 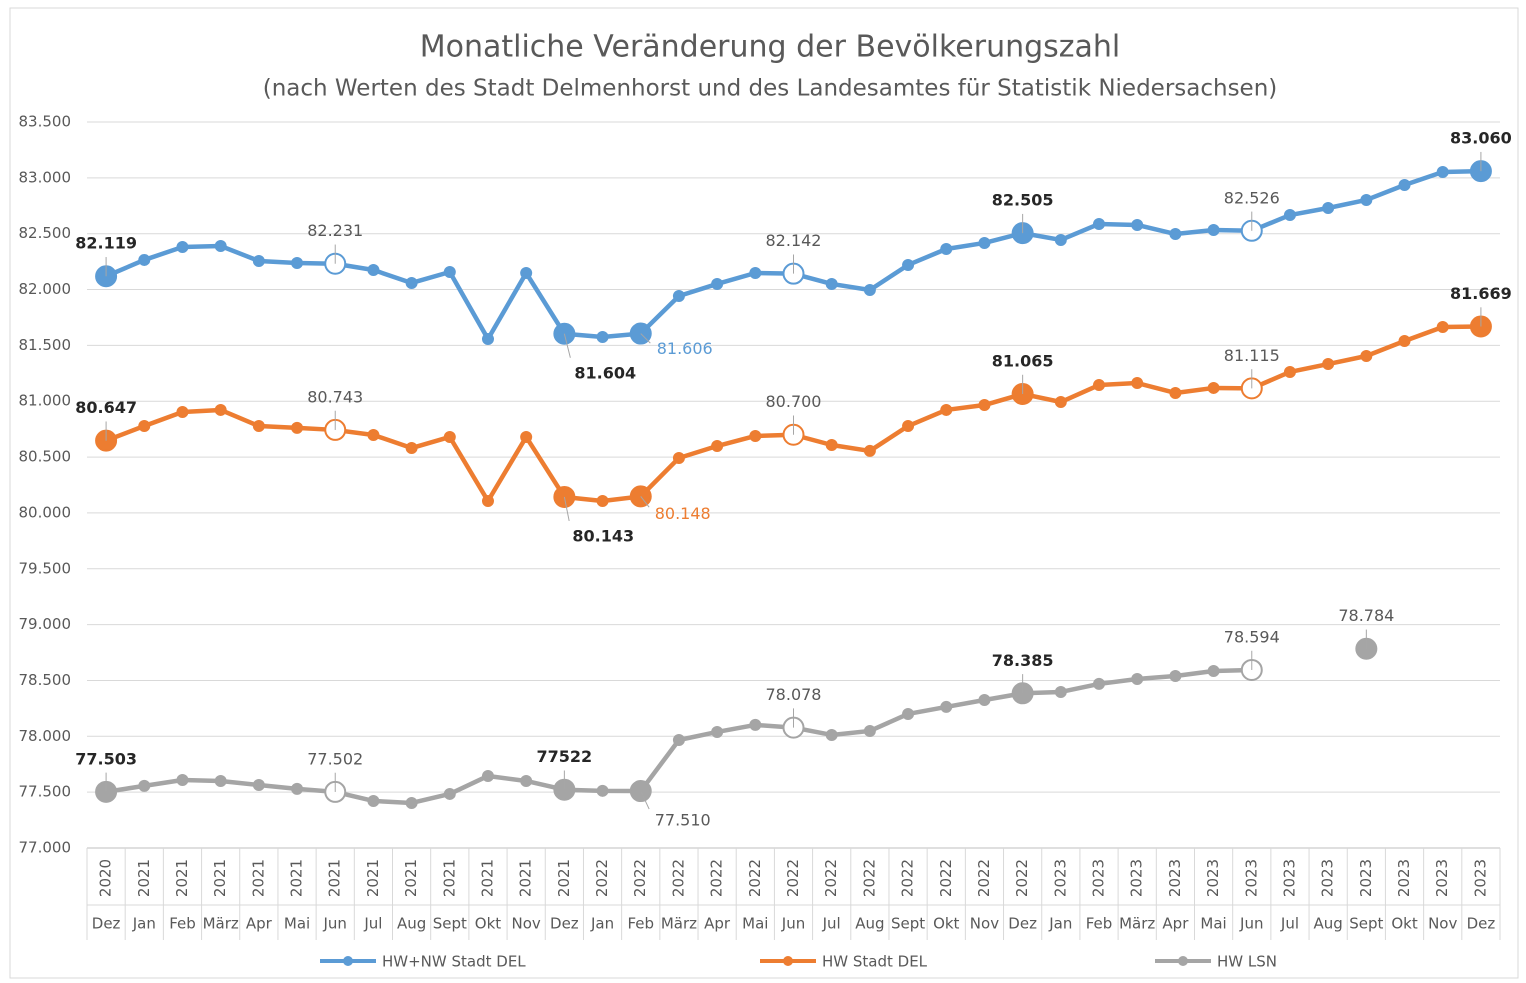 What do you see at coordinates (106, 407) in the screenshot?
I see `data-label: 80.647` at bounding box center [106, 407].